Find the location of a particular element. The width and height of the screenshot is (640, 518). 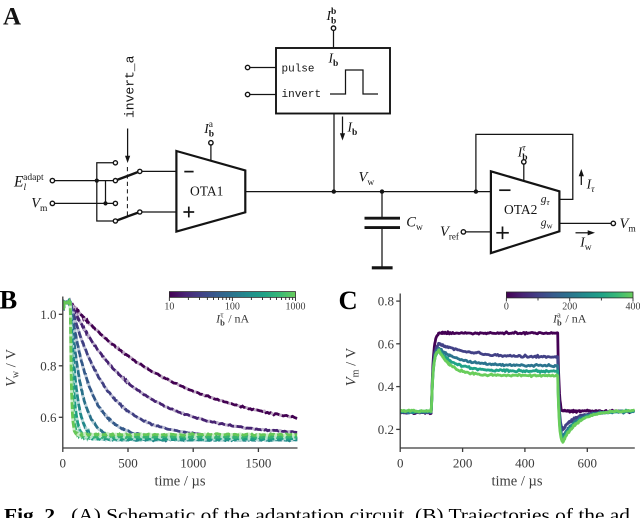

svg-text: Iba / nA is located at coordinates (569, 318).